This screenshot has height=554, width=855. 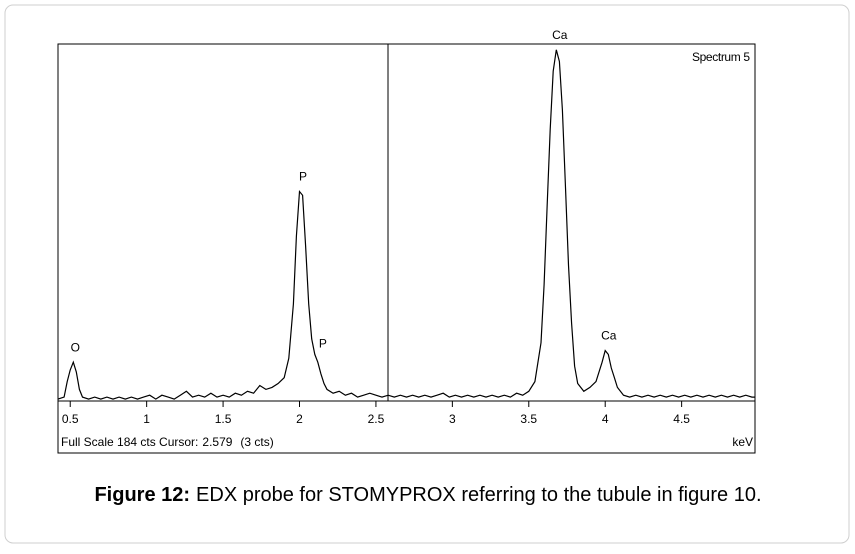 I want to click on x-tick-label: 0.5, so click(x=70, y=419).